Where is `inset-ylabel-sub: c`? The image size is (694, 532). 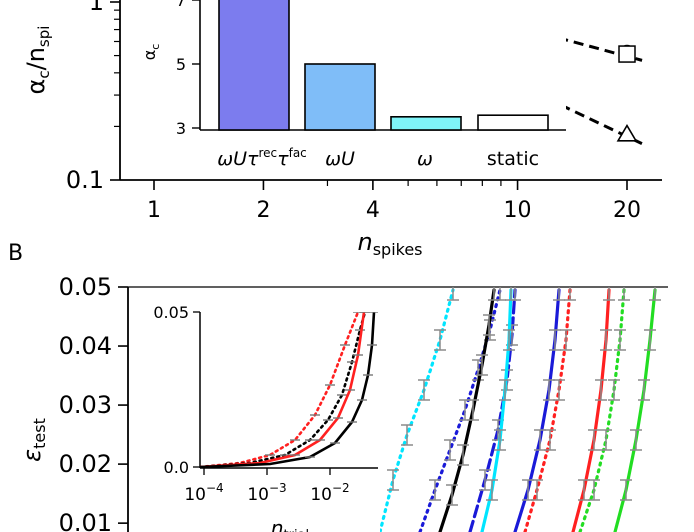
inset-ylabel-sub: c is located at coordinates (155, 47).